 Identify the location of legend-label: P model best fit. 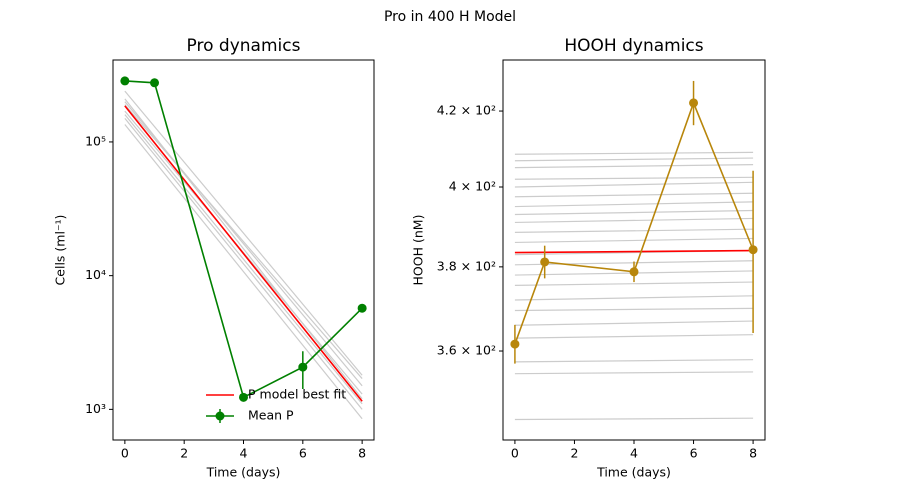
(297, 394).